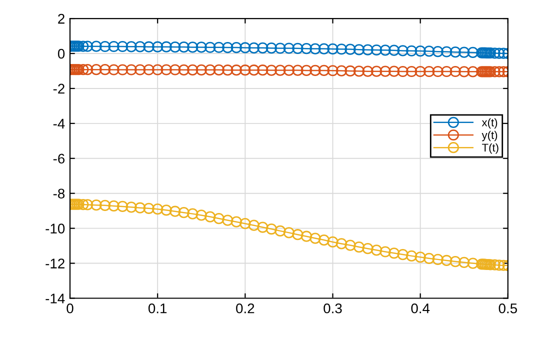 Image resolution: width=560 pixels, height=337 pixels. What do you see at coordinates (61, 53) in the screenshot?
I see `y-tick-label: 0` at bounding box center [61, 53].